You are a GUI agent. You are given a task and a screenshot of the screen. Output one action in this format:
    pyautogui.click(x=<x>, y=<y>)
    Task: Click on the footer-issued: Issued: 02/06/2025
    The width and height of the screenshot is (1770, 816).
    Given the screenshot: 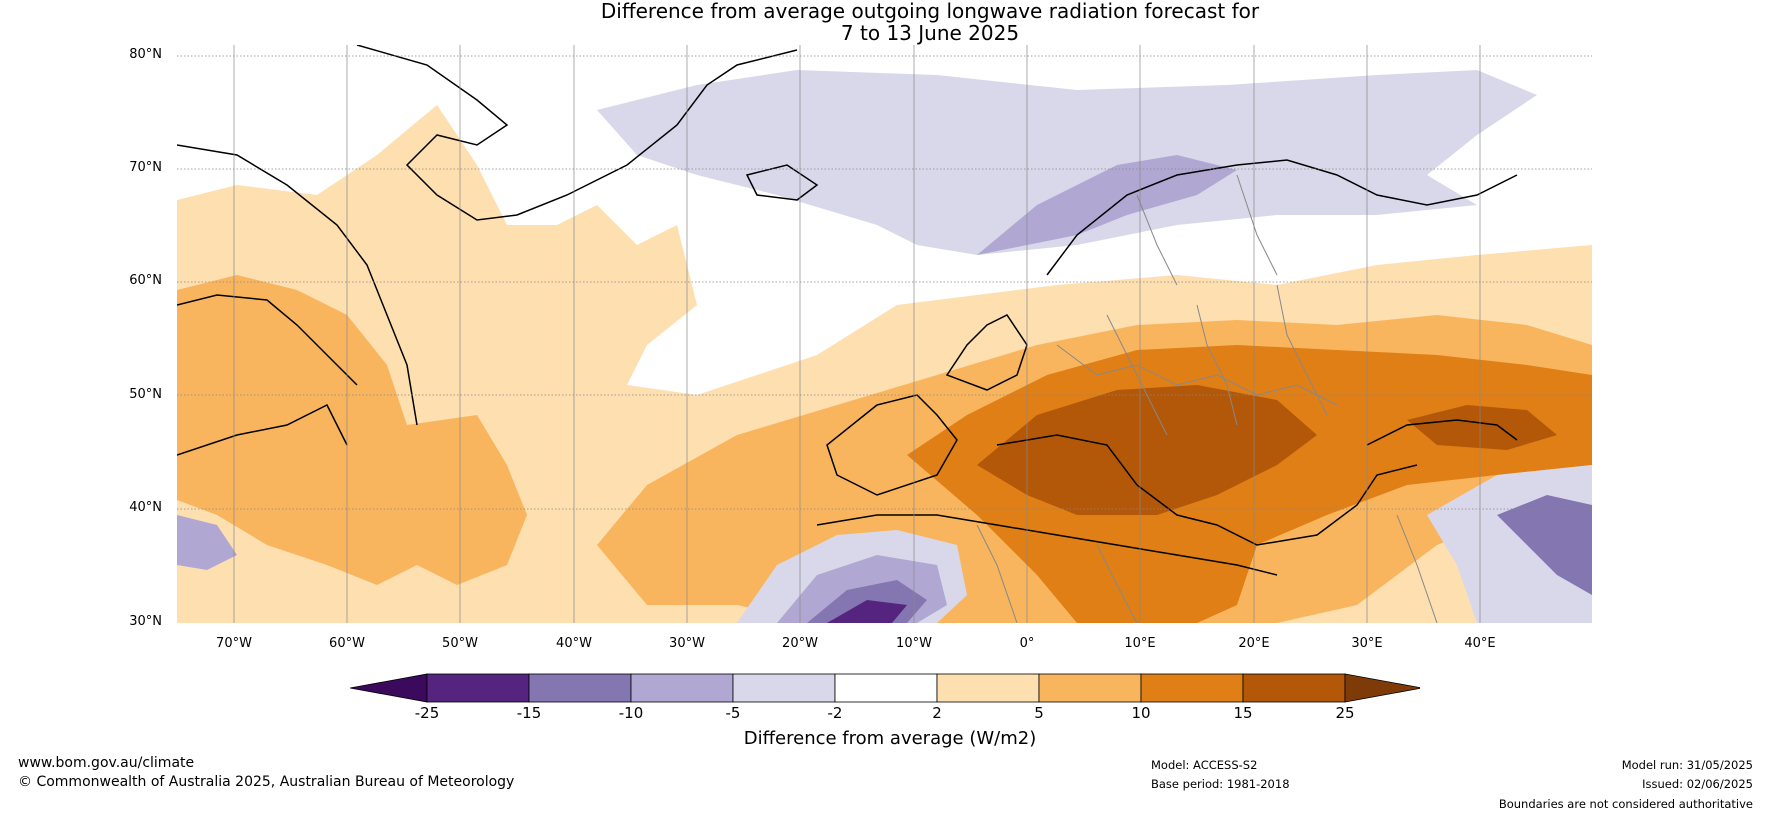 What is the action you would take?
    pyautogui.click(x=1697, y=784)
    